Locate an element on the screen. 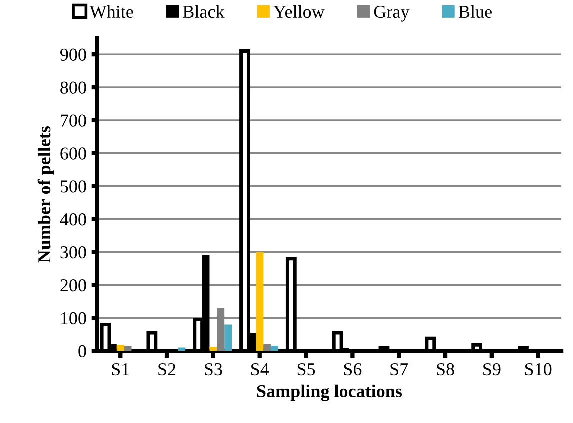 The image size is (573, 423). legend-label: Black is located at coordinates (204, 11).